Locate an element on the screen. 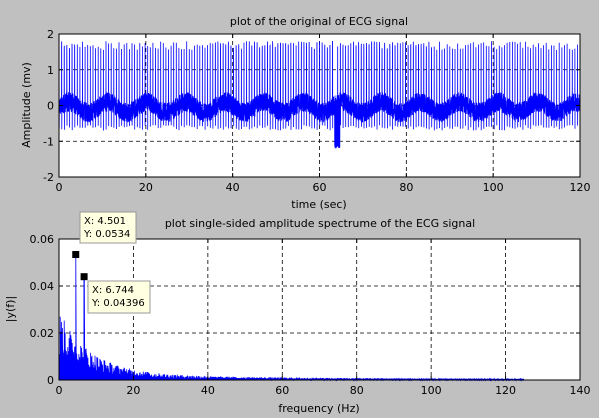 Image resolution: width=599 pixels, height=418 pixels. spectrum-x-tick-label: 0 is located at coordinates (59, 390).